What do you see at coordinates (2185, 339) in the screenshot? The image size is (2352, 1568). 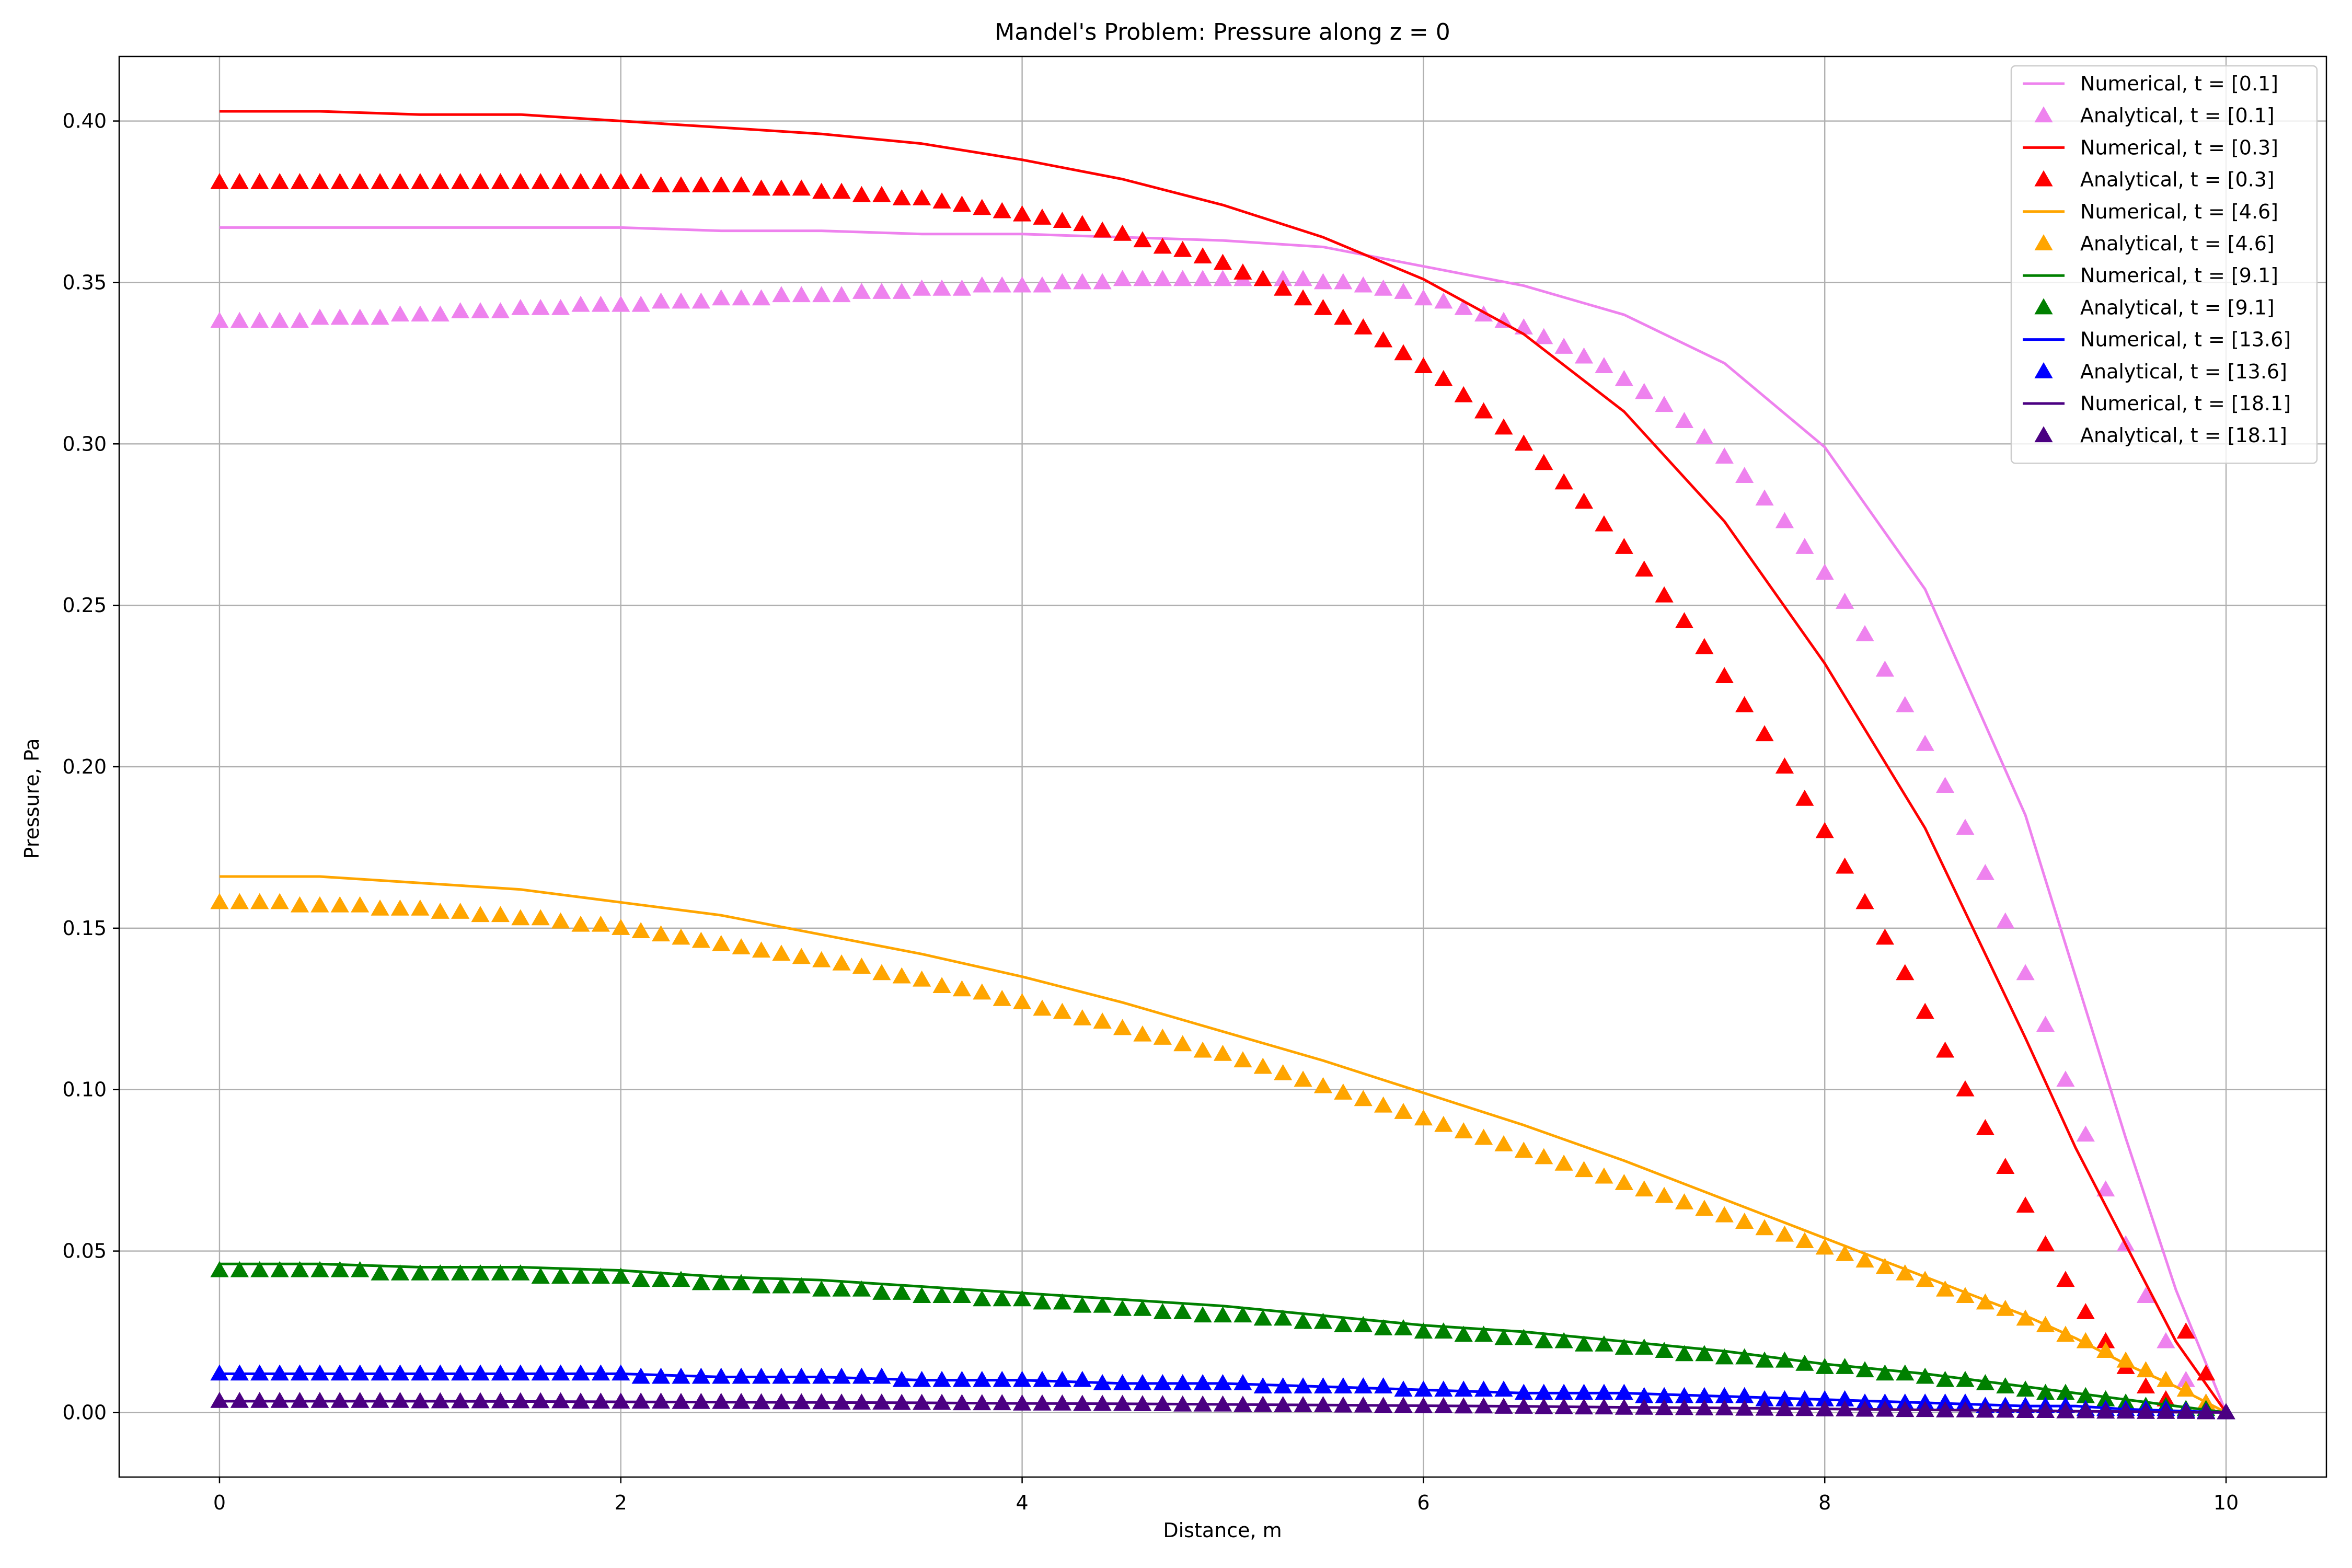 I see `legend-label: Numerical, t = [13.6]` at bounding box center [2185, 339].